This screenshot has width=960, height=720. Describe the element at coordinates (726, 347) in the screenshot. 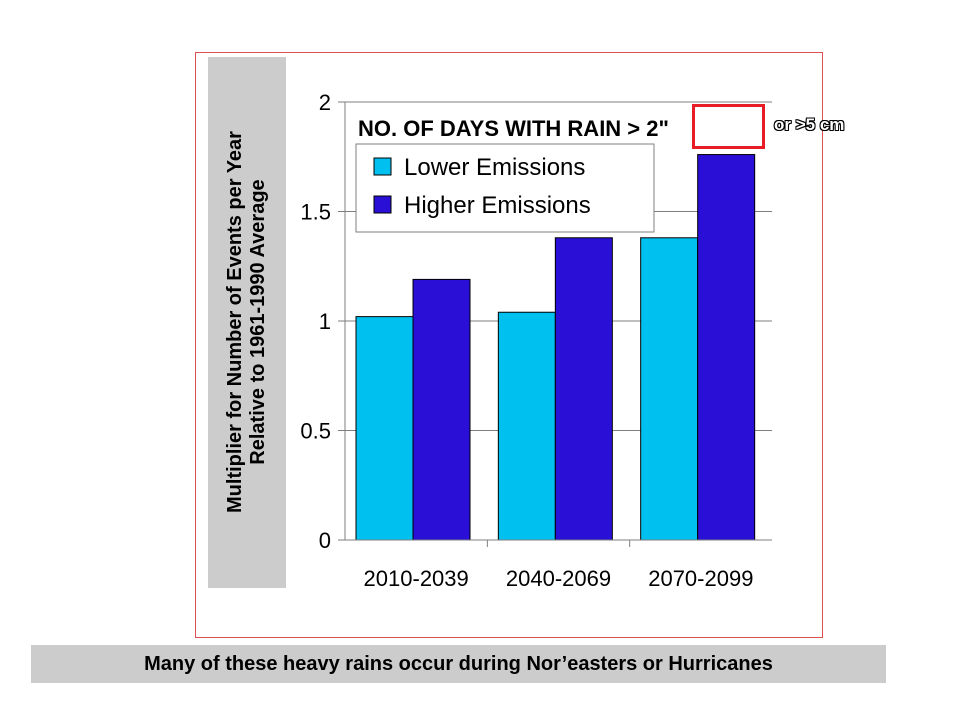

I see `bar-higher-emissions-2070-2099` at that location.